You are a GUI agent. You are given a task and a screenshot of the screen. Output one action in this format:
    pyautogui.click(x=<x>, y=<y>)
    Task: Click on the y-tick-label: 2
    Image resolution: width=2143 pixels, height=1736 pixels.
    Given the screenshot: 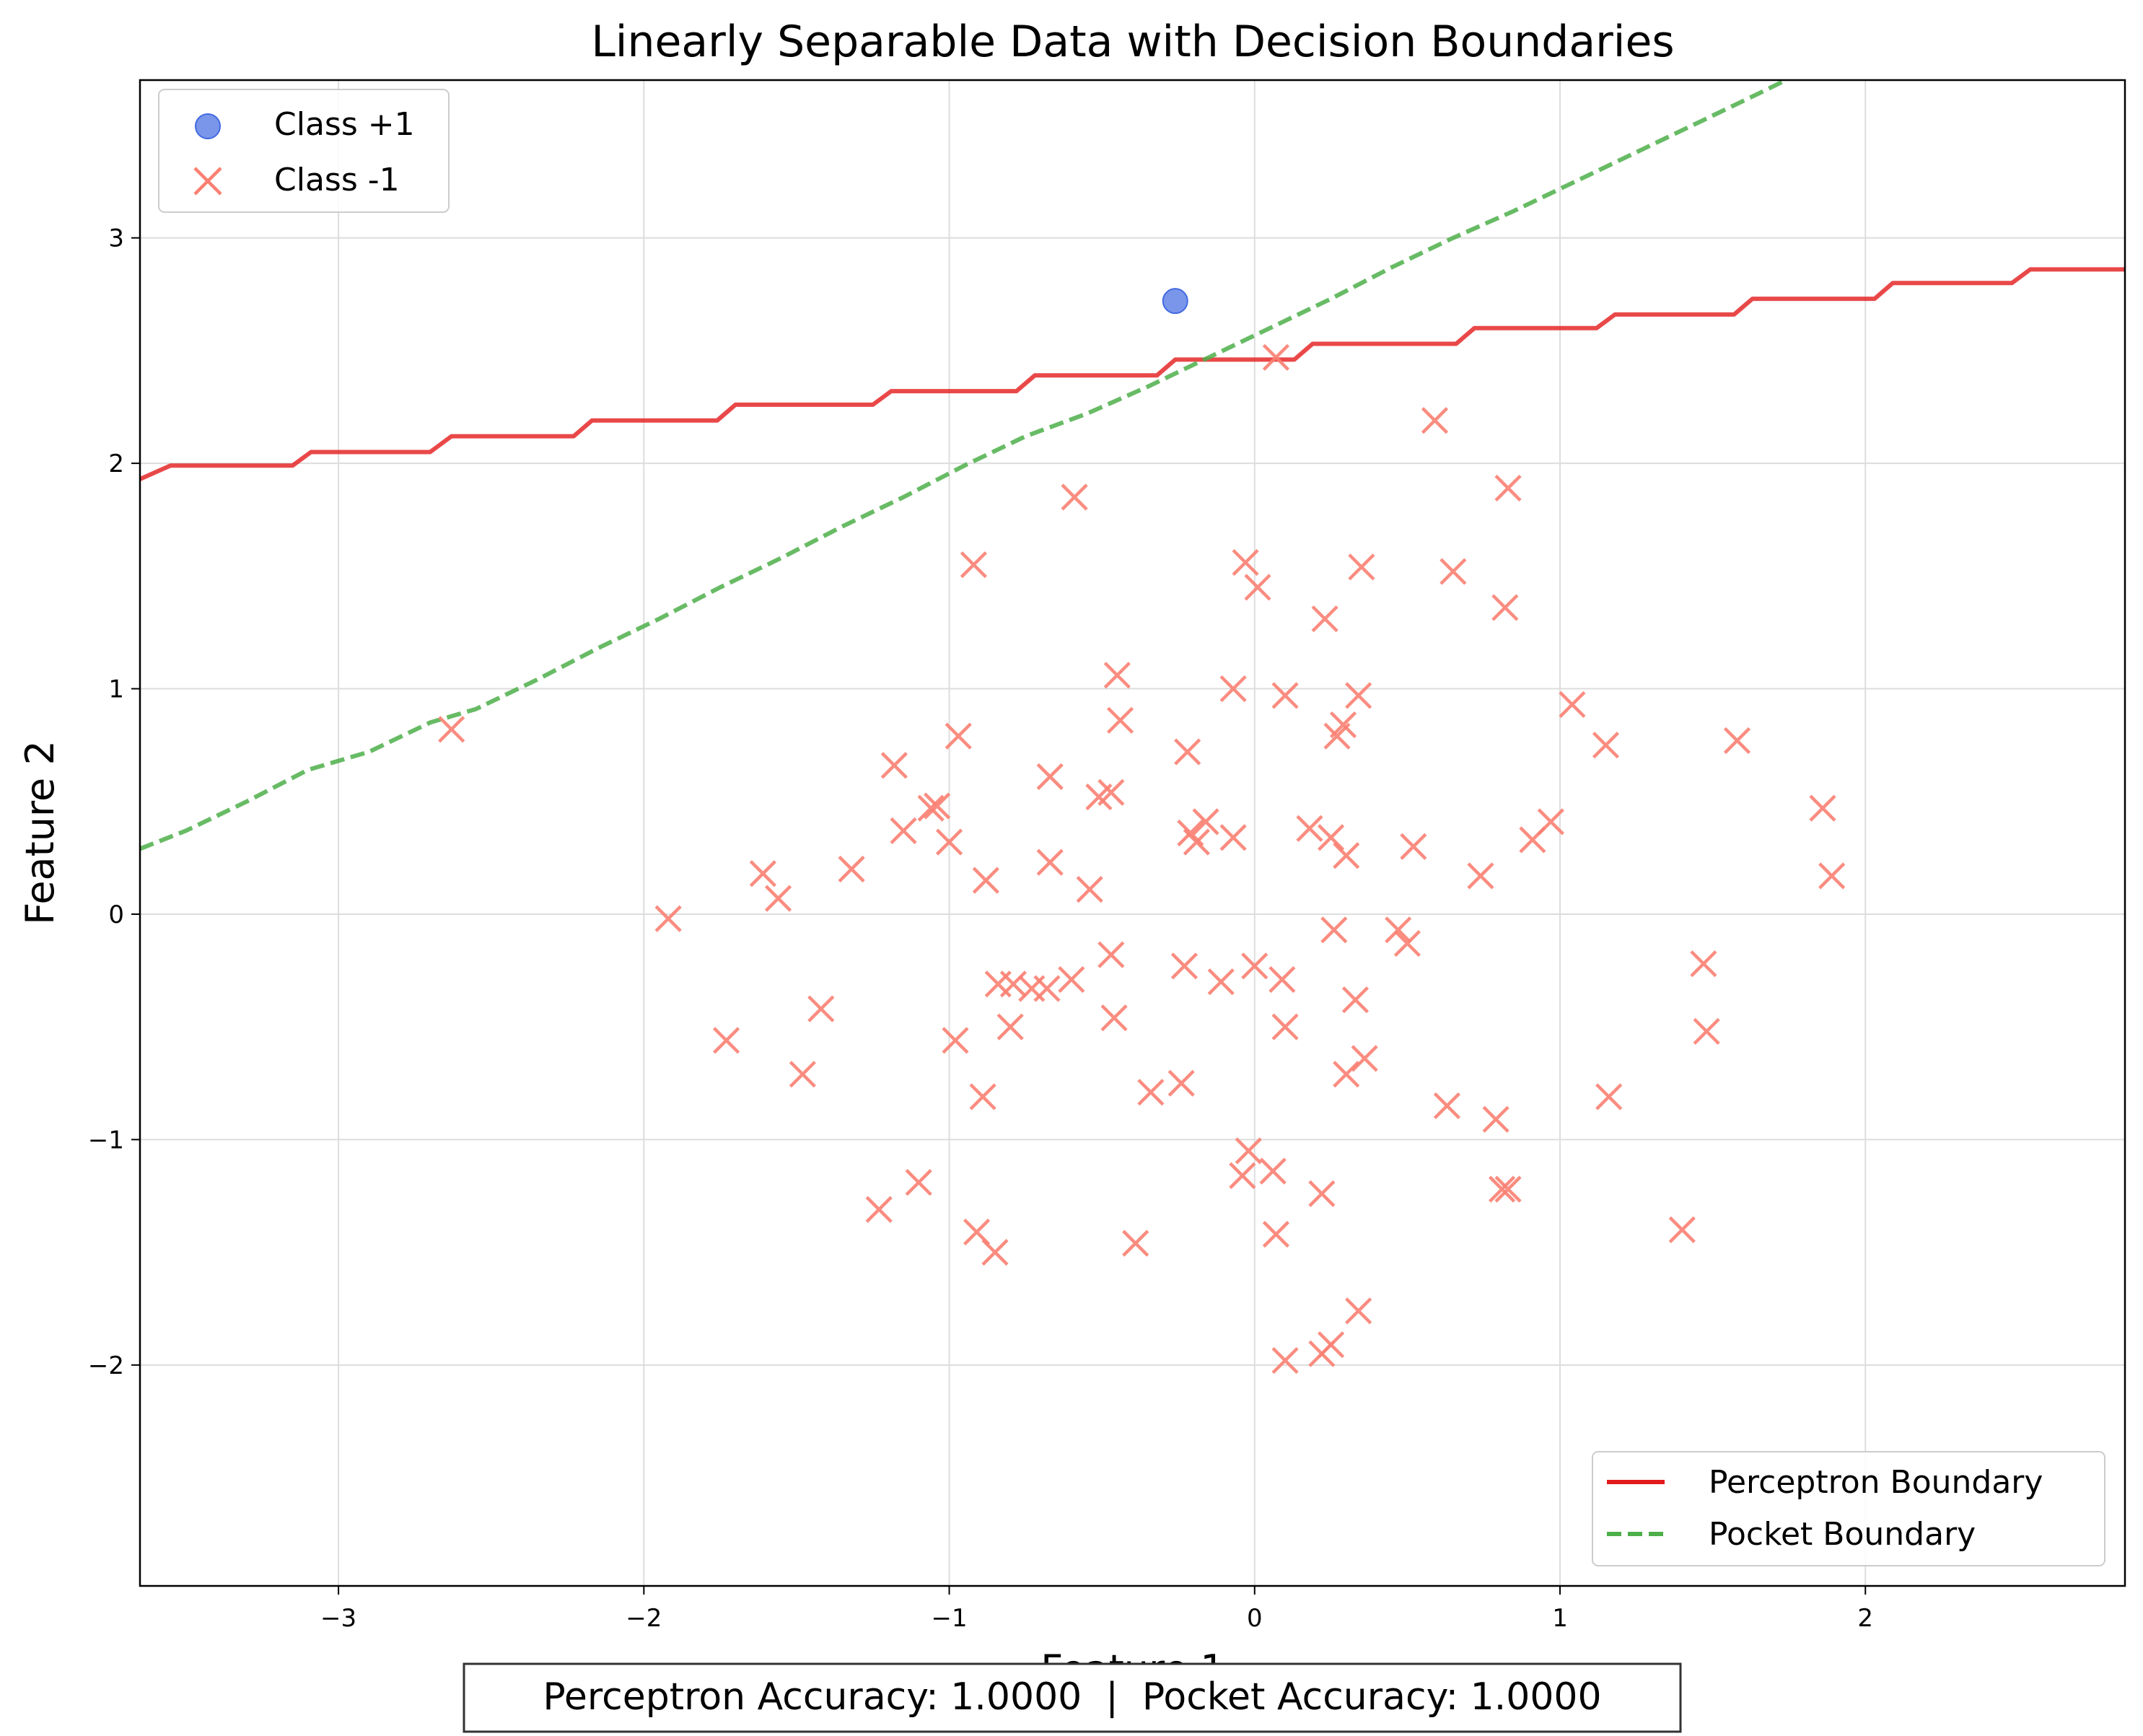 What is the action you would take?
    pyautogui.click(x=116, y=464)
    